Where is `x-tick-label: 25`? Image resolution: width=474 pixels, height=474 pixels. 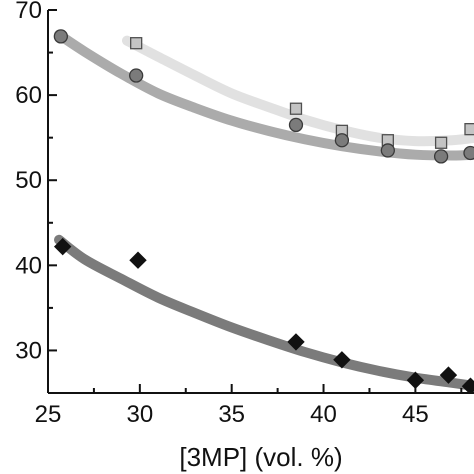 x-tick-label: 25 is located at coordinates (48, 414).